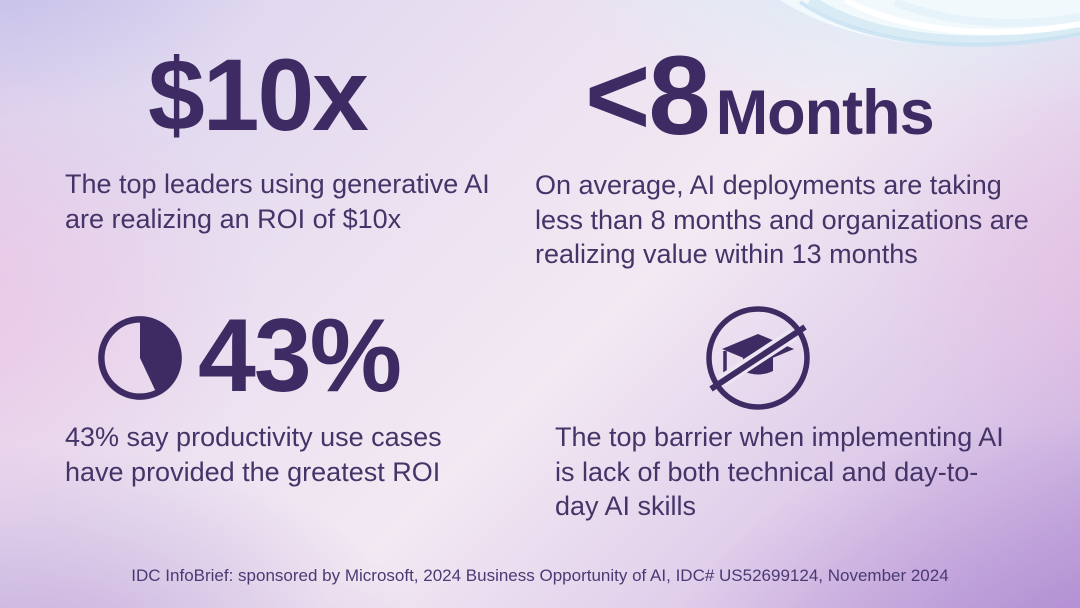  I want to click on pie-chart-icon, so click(140, 358).